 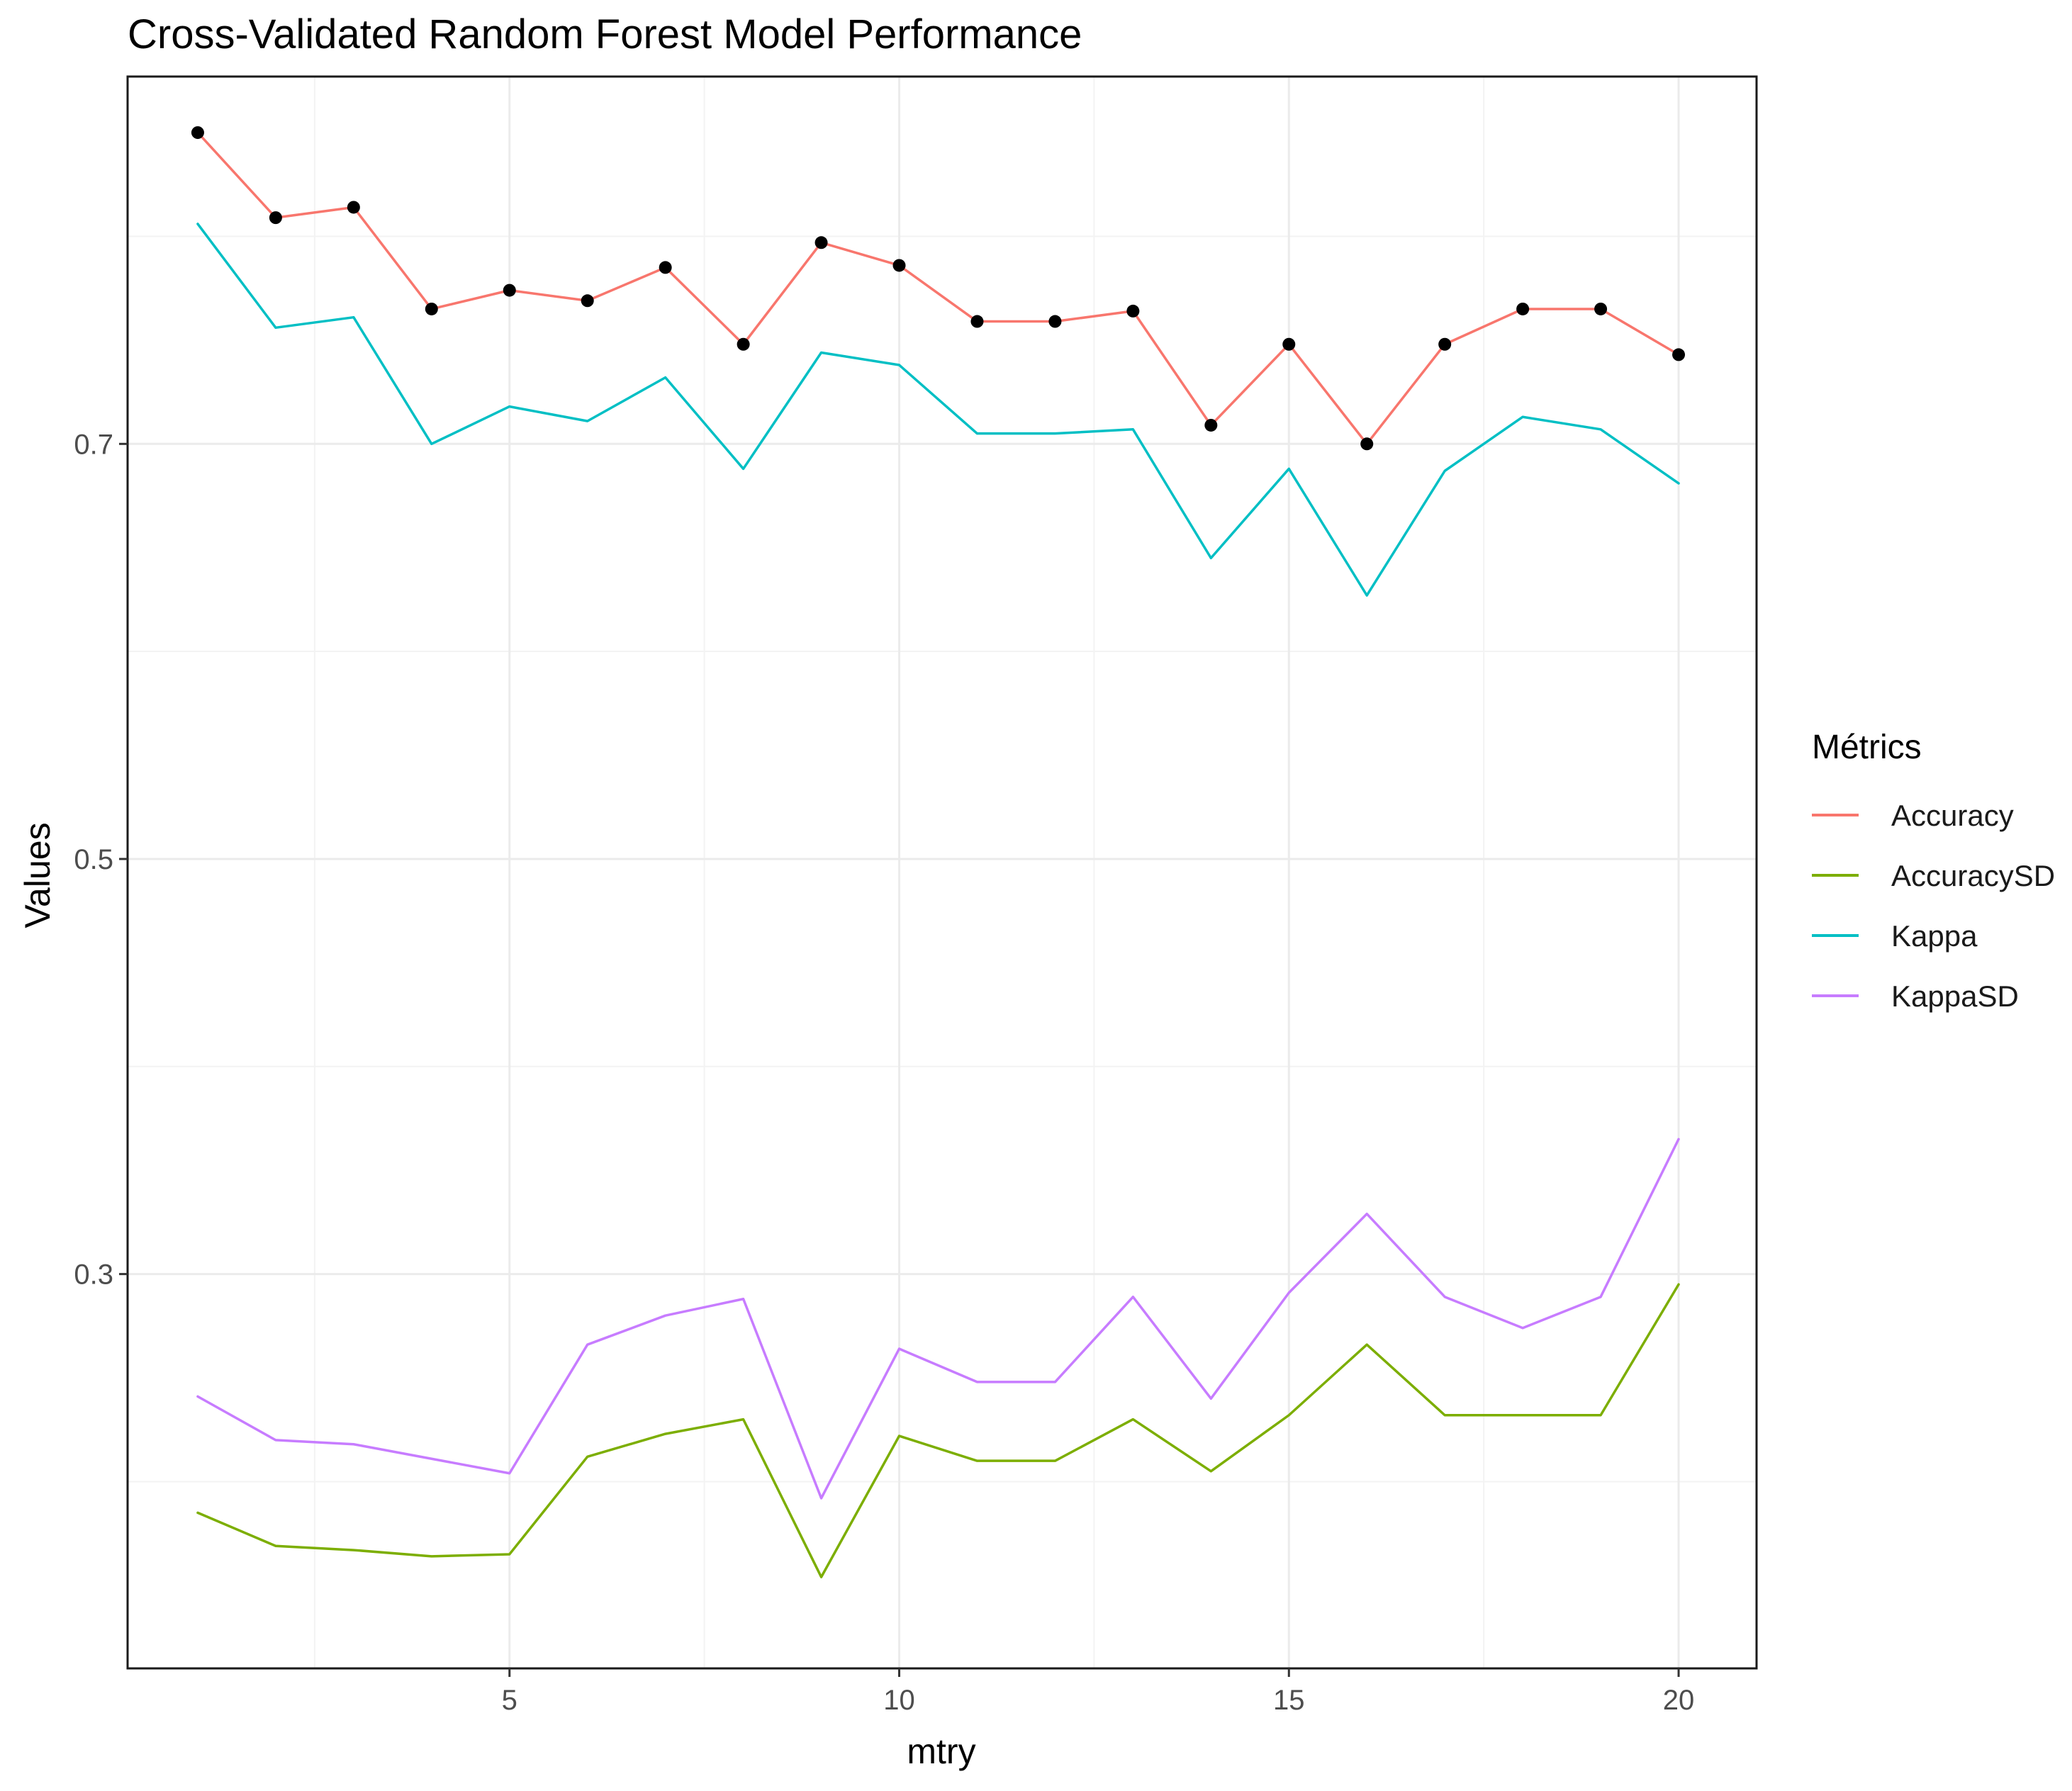 I want to click on legend-label-kappa: Kappa, so click(x=1934, y=936).